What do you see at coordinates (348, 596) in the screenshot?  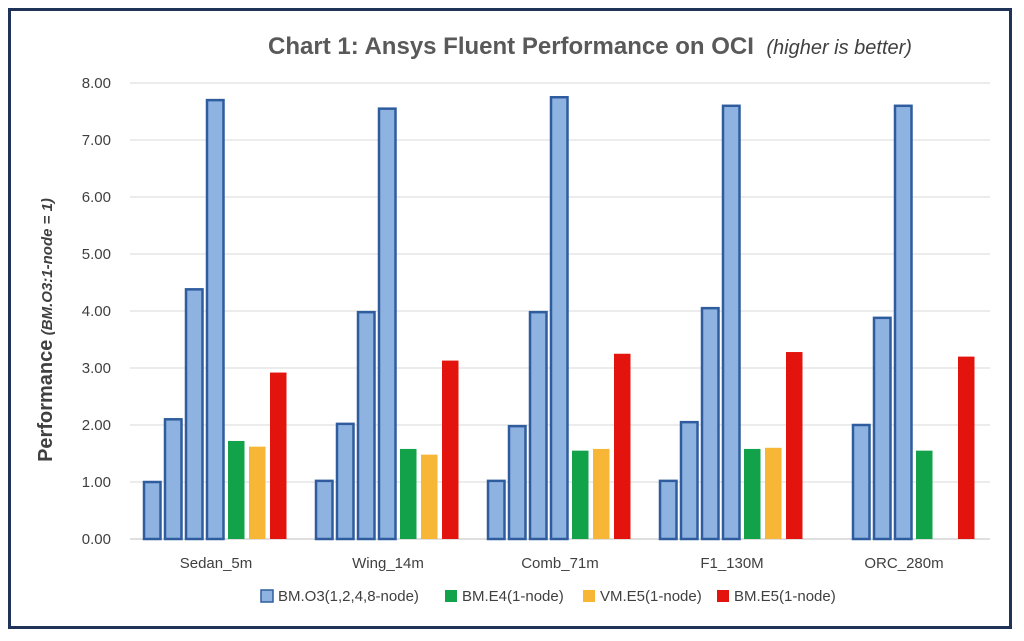 I see `legend-bm-o3-label: BM.O3(1,2,4,8-node)` at bounding box center [348, 596].